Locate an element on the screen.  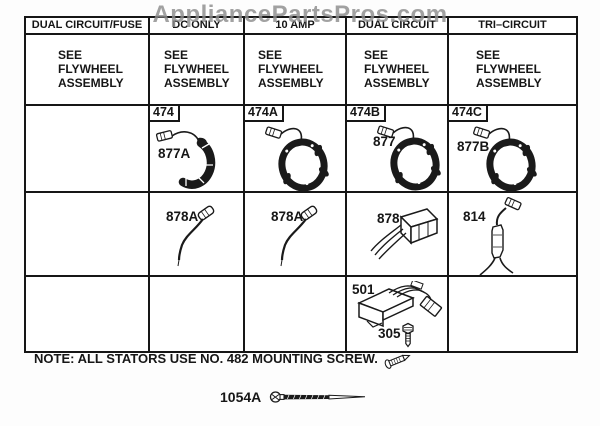
flywheel-note-col2: SEE FLYWHEEL ASSEMBLY is located at coordinates (197, 70).